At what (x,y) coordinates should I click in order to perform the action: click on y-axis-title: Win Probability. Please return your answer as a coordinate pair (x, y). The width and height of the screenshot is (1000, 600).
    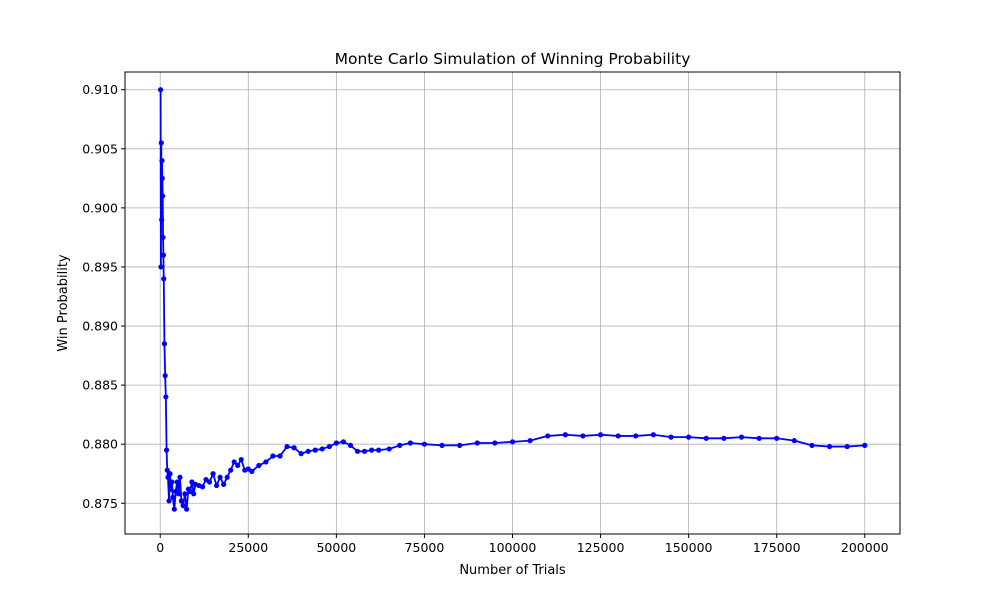
    Looking at the image, I should click on (63, 303).